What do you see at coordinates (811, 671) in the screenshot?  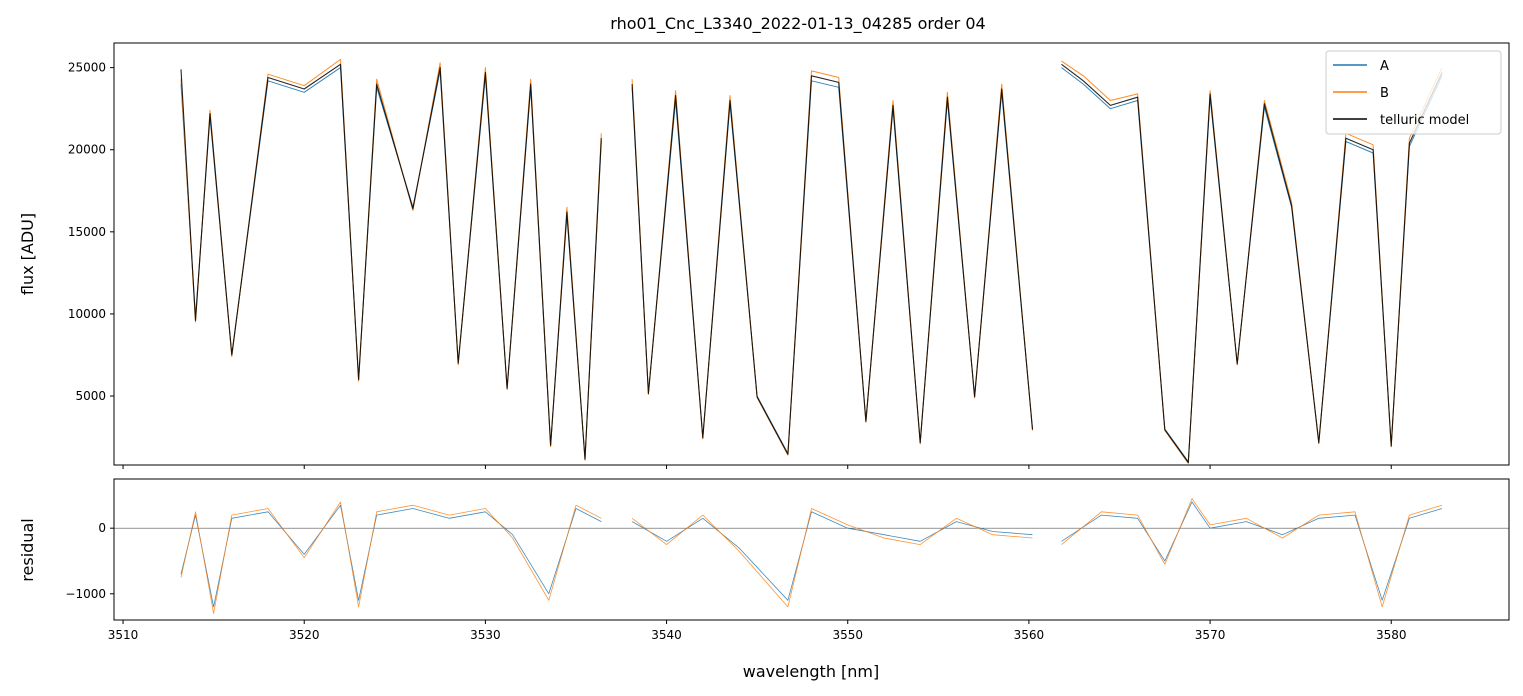 I see `x-axis-label: wavelength [nm]` at bounding box center [811, 671].